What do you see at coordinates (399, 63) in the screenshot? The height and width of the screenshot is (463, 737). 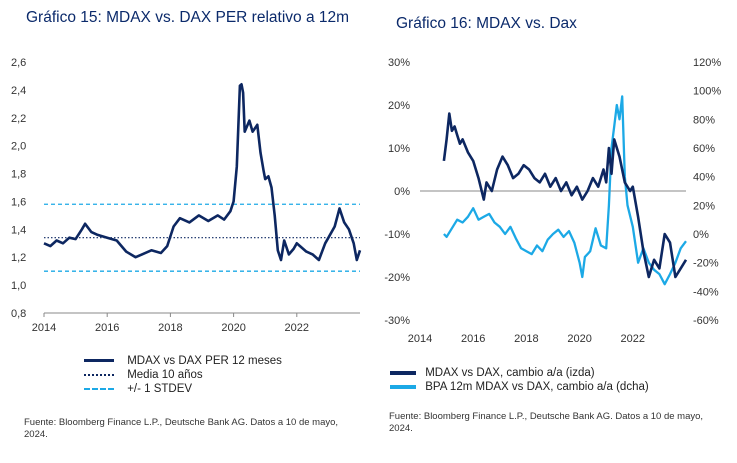 I see `y-left-tick-label: 30%` at bounding box center [399, 63].